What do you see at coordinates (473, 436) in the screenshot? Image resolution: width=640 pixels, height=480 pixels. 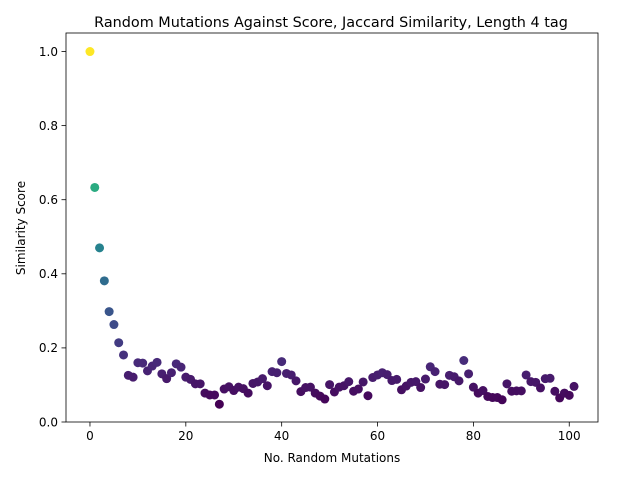 I see `x-tick-label: 80` at bounding box center [473, 436].